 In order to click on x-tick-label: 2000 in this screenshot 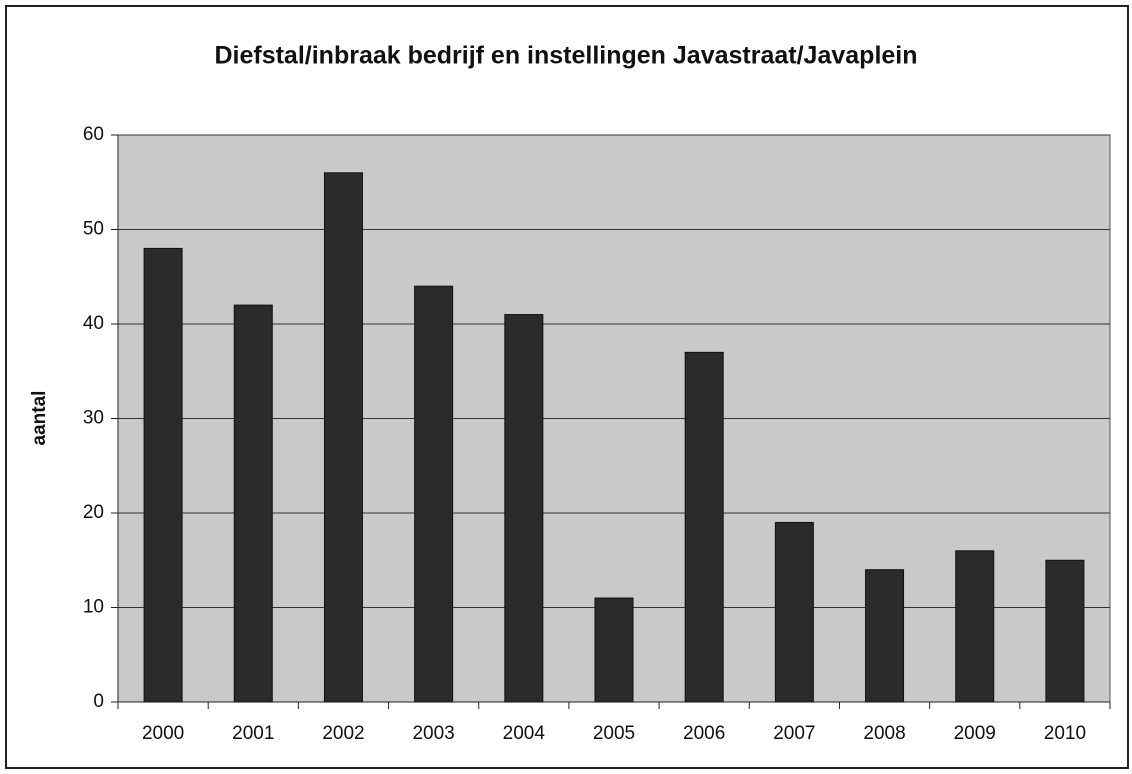, I will do `click(163, 733)`.